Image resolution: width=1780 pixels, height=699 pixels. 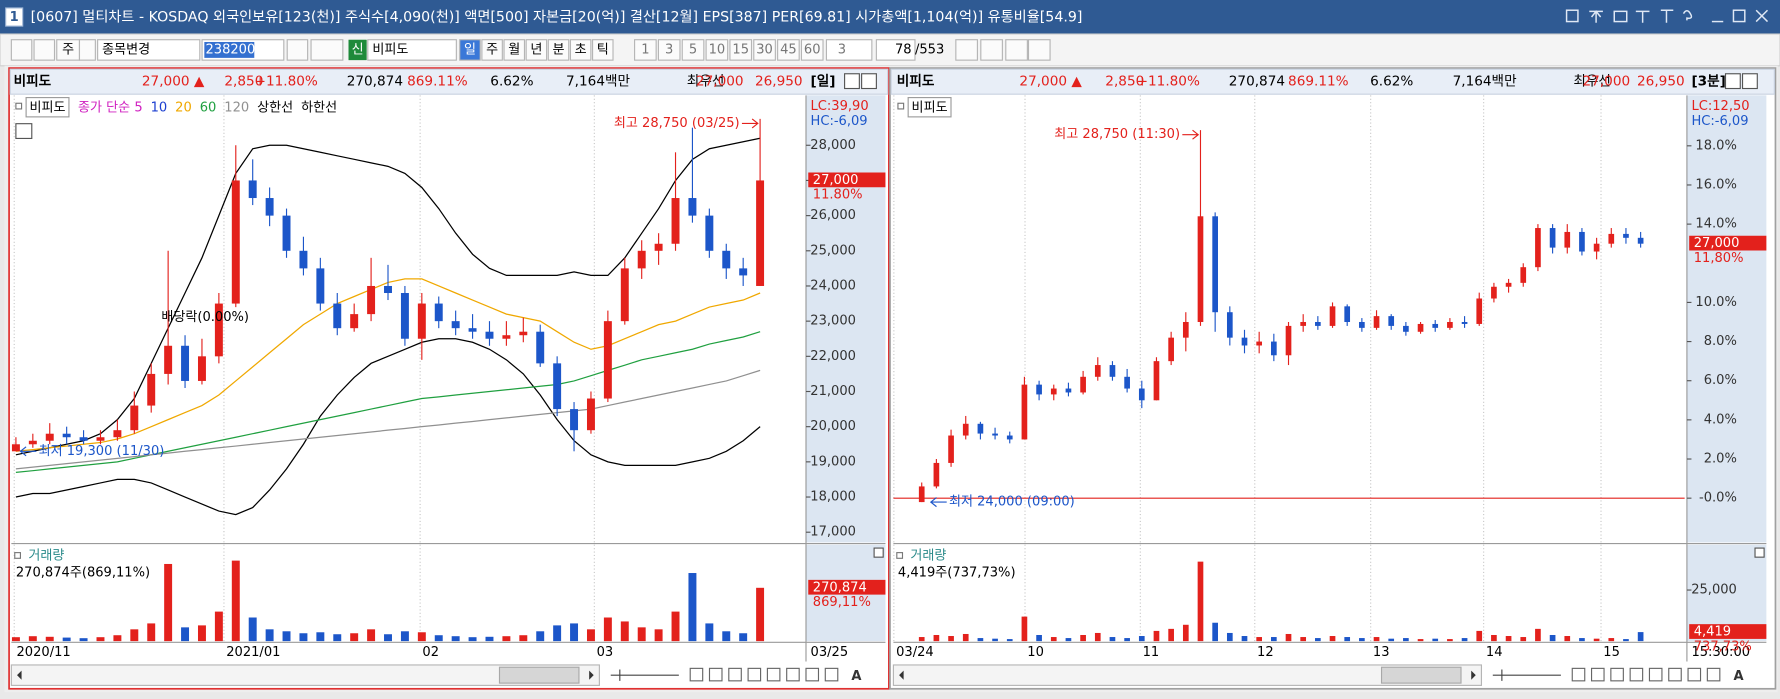 What do you see at coordinates (1642, 16) in the screenshot?
I see `ctrl-pin` at bounding box center [1642, 16].